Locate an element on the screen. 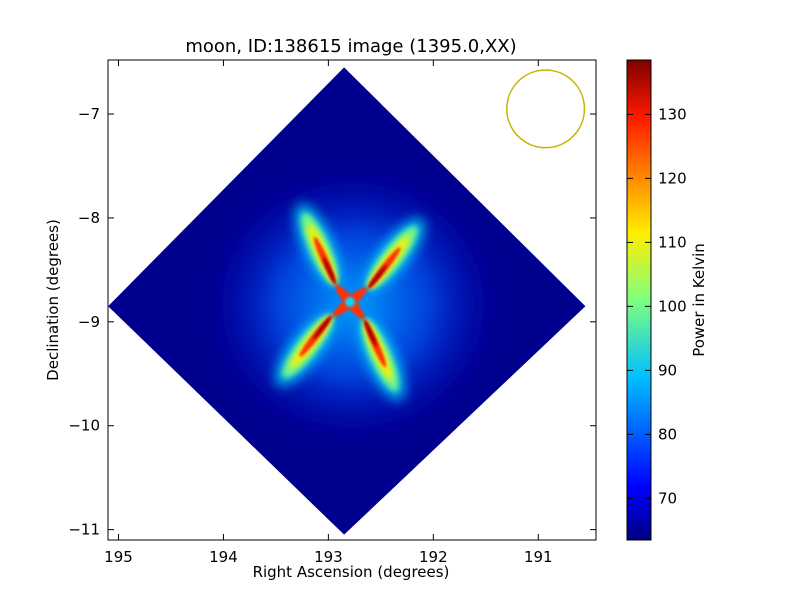  chart-title: moon, ID:138615 image (1395.0,XX) is located at coordinates (350, 46).